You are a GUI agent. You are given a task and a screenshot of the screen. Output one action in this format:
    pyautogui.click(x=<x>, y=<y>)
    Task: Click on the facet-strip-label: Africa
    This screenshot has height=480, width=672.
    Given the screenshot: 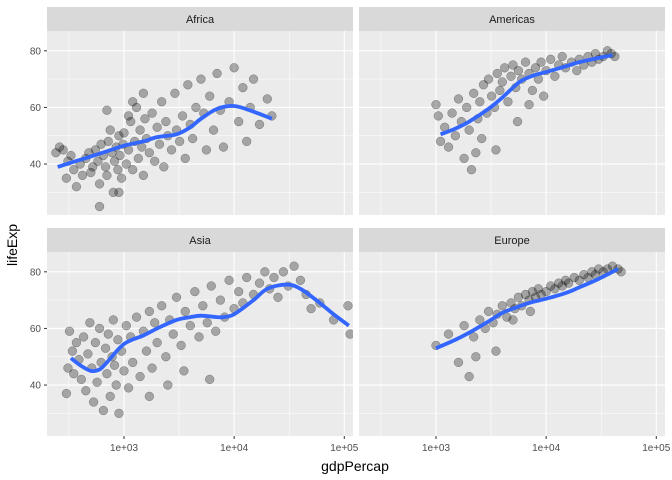 What is the action you would take?
    pyautogui.click(x=200, y=20)
    